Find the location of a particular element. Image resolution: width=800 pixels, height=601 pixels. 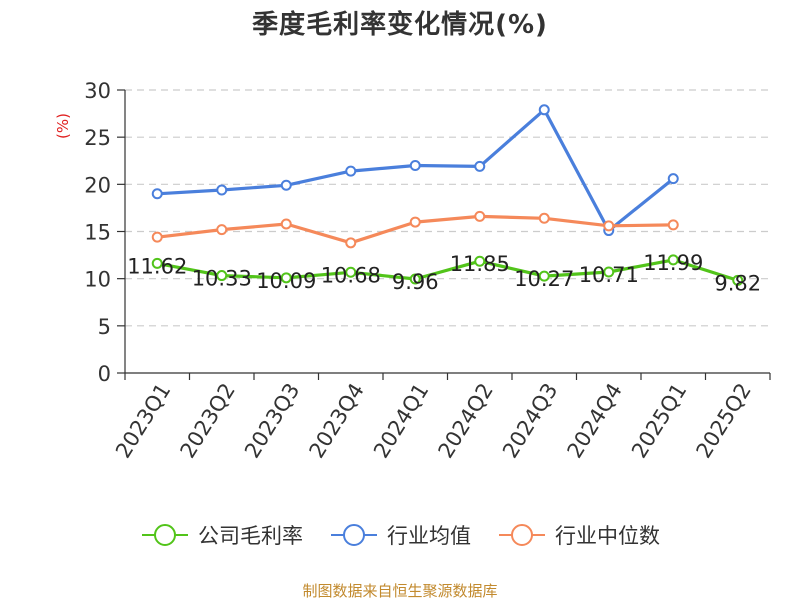

data-label: 10.68 is located at coordinates (351, 275).